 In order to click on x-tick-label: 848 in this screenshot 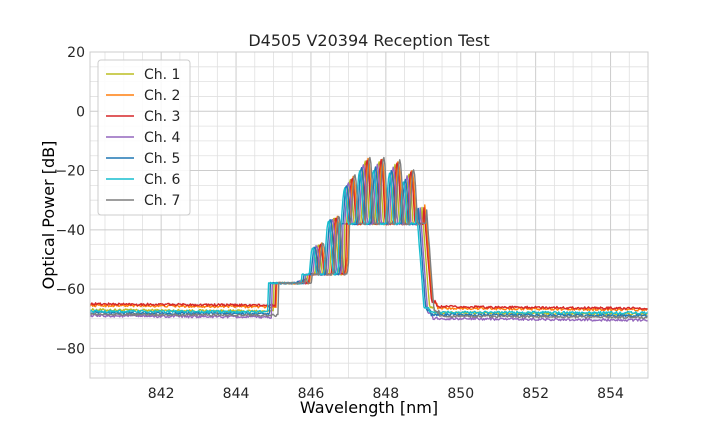, I will do `click(385, 394)`.